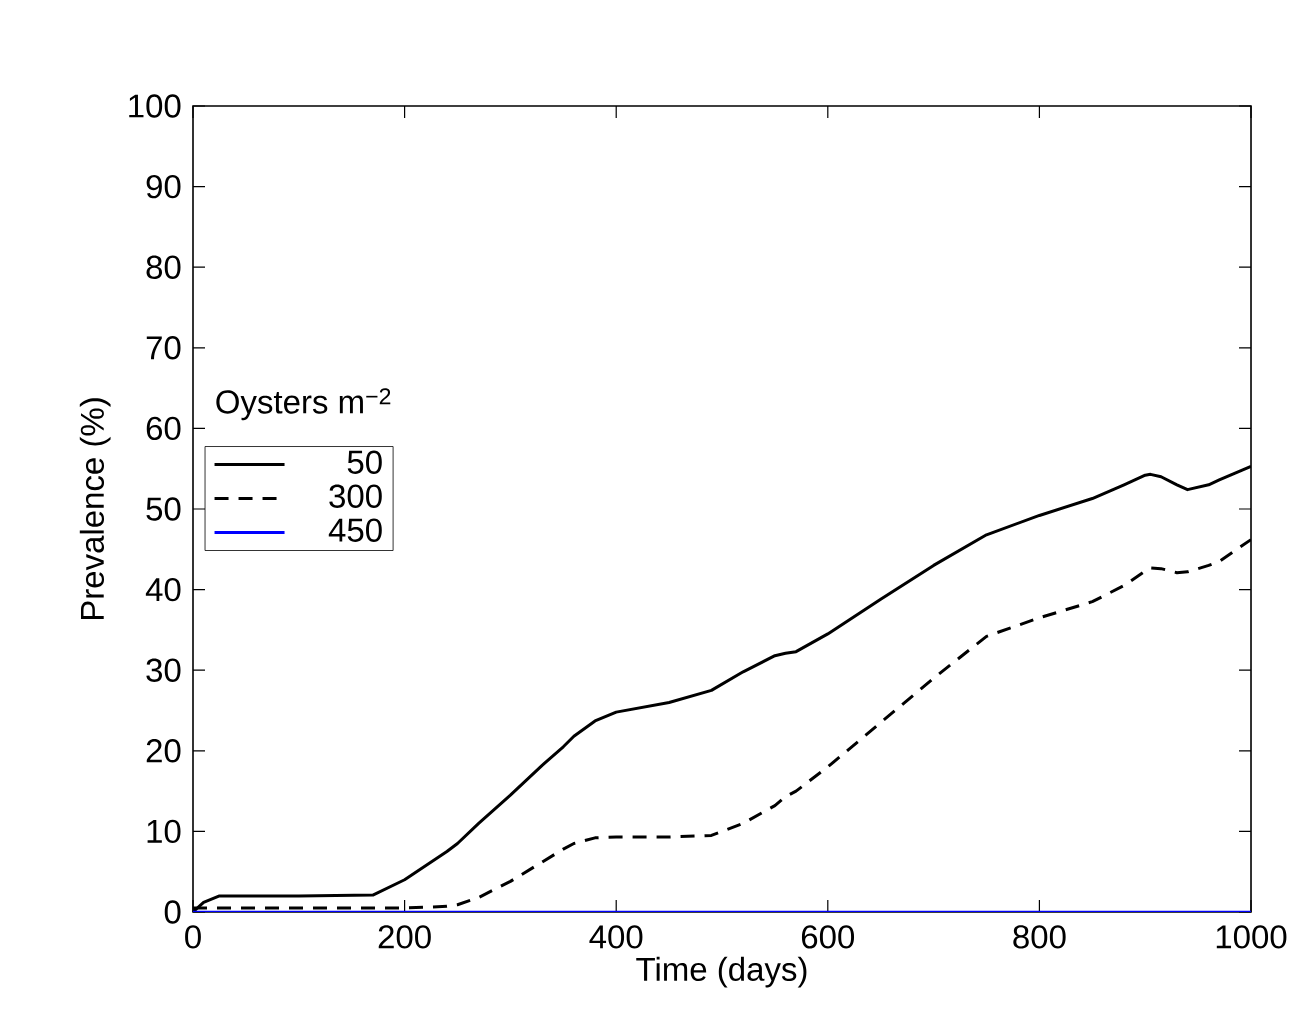 The width and height of the screenshot is (1303, 1018). Describe the element at coordinates (828, 937) in the screenshot. I see `x-tick-label: 600` at that location.